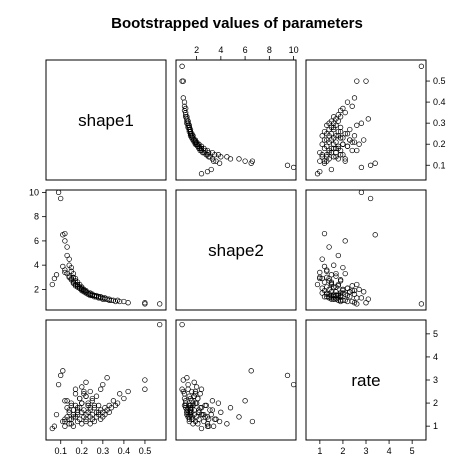 This screenshot has height=474, width=474. Describe the element at coordinates (366, 250) in the screenshot. I see `panel-shape2-rate` at that location.